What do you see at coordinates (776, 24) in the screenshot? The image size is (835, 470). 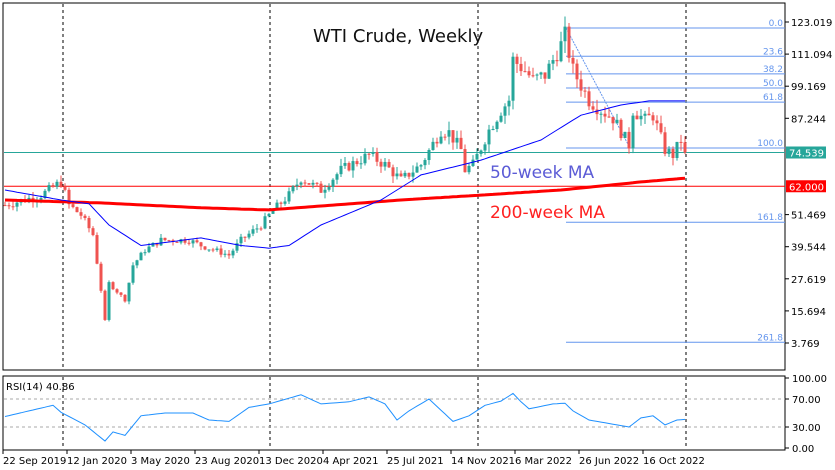 I see `fib-level-label: 0.0` at bounding box center [776, 24].